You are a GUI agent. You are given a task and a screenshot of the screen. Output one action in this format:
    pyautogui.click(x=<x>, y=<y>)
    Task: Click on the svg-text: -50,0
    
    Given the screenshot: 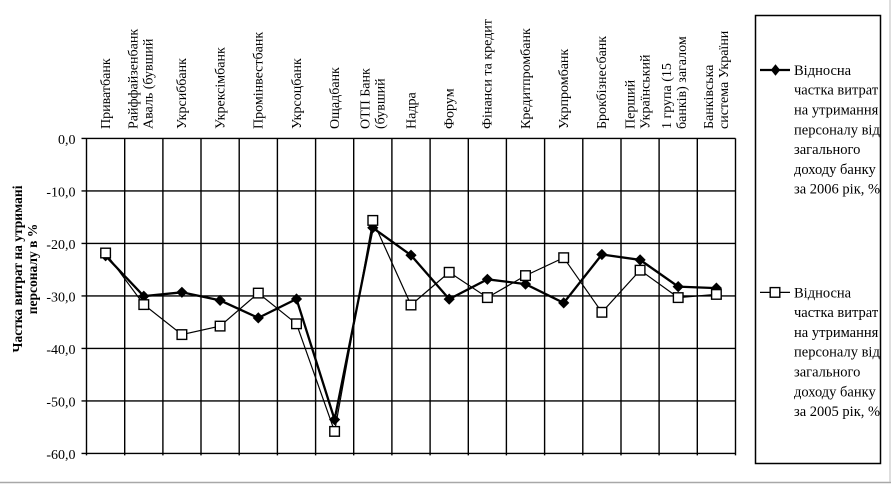 What is the action you would take?
    pyautogui.click(x=60, y=402)
    